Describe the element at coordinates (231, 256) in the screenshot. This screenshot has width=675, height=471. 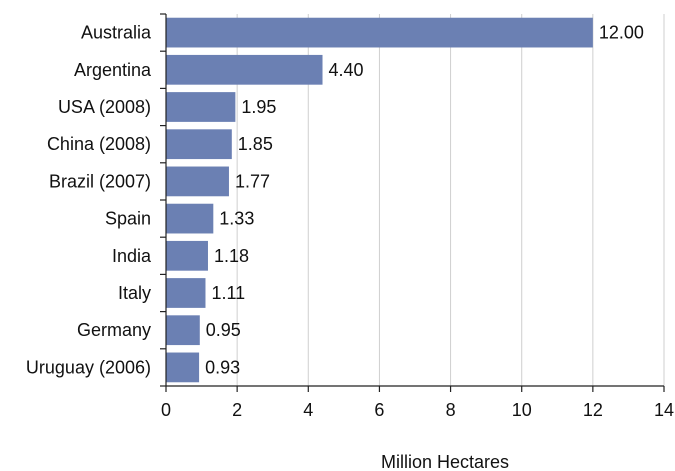
I see `data-label: 1.18` at that location.